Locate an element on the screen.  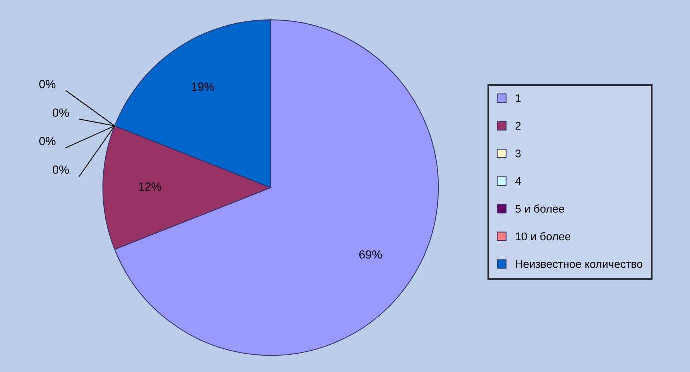
legend-label: 4 is located at coordinates (518, 182).